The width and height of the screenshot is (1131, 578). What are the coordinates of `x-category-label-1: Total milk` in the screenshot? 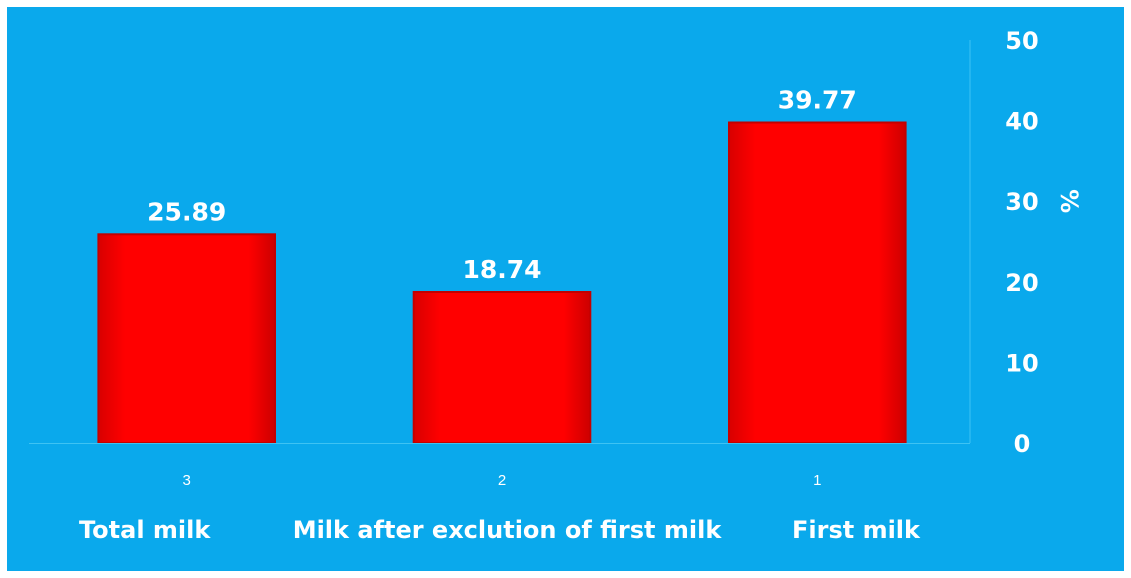 It's located at (145, 530).